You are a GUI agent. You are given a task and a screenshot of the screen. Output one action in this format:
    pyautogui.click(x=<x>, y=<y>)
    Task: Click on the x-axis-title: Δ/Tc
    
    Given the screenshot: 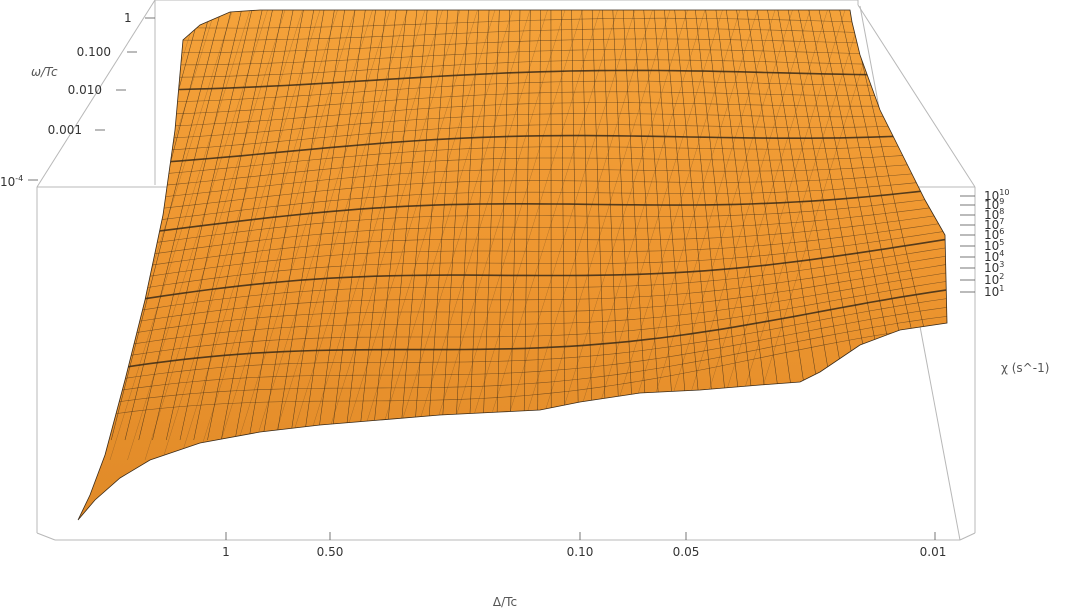 What is the action you would take?
    pyautogui.click(x=505, y=602)
    